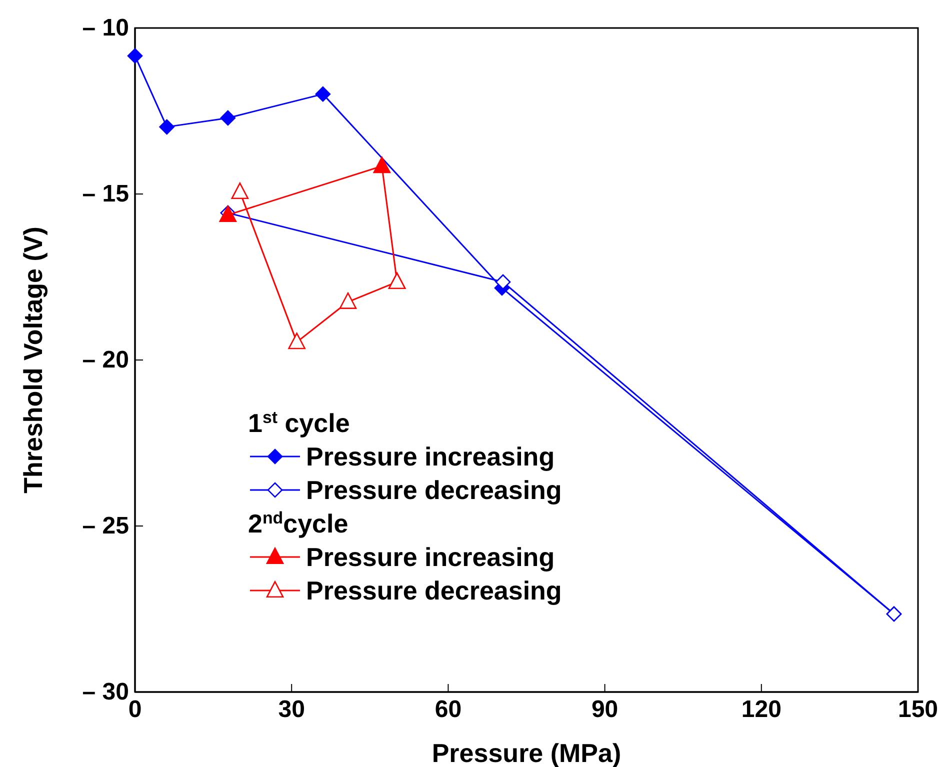  What do you see at coordinates (604, 710) in the screenshot?
I see `x-tick-label: 90` at bounding box center [604, 710].